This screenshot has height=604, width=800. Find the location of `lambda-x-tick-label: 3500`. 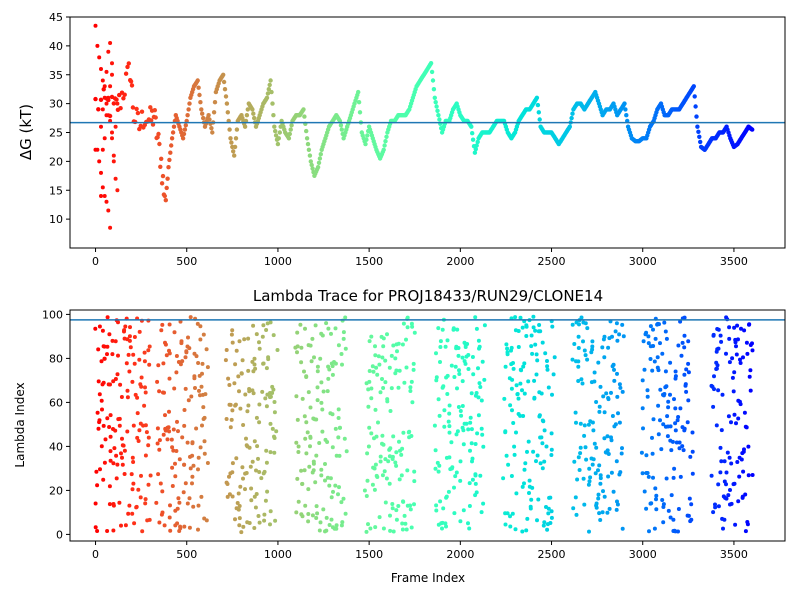

lambda-x-tick-label: 3500 is located at coordinates (734, 554).